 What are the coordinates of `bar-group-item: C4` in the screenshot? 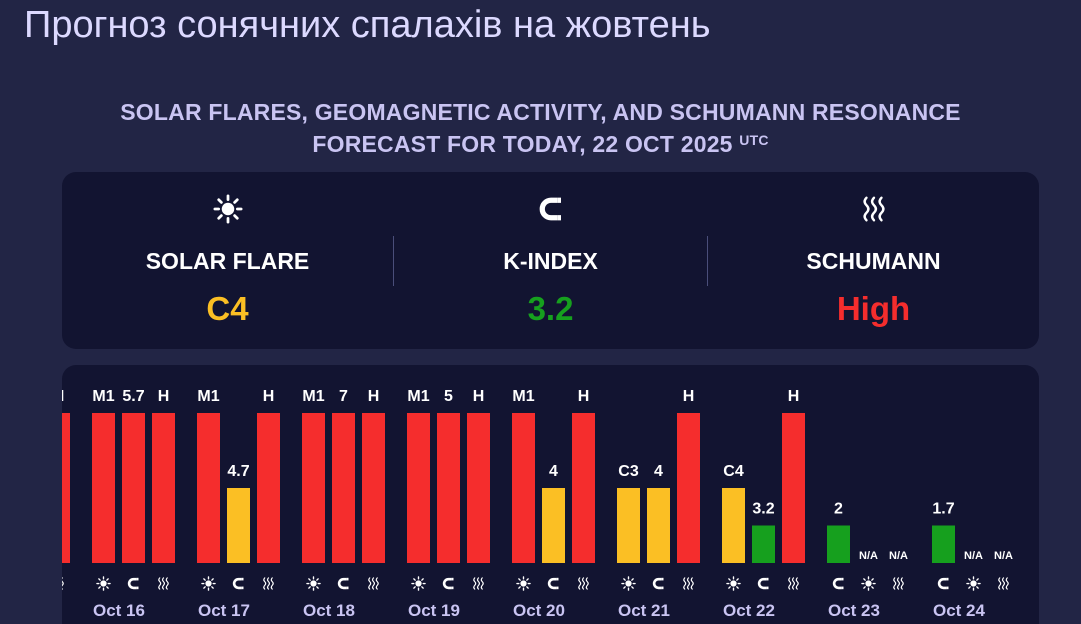 It's located at (733, 513).